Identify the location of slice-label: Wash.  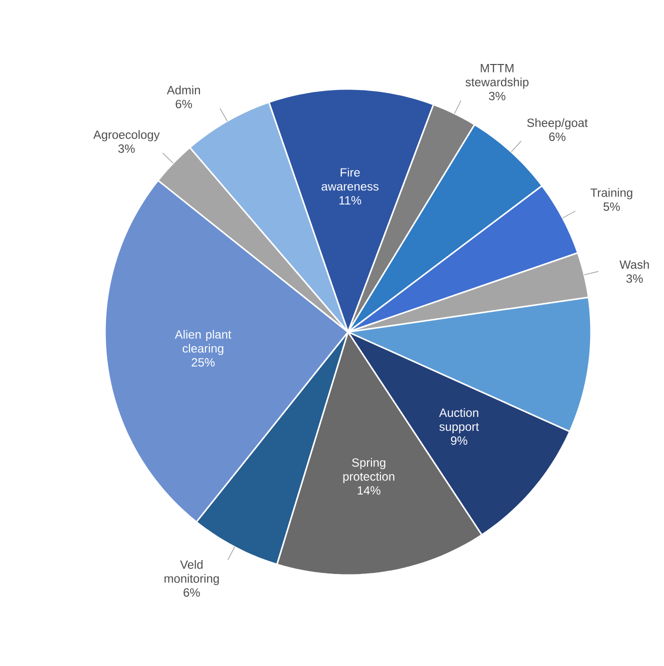
(634, 264).